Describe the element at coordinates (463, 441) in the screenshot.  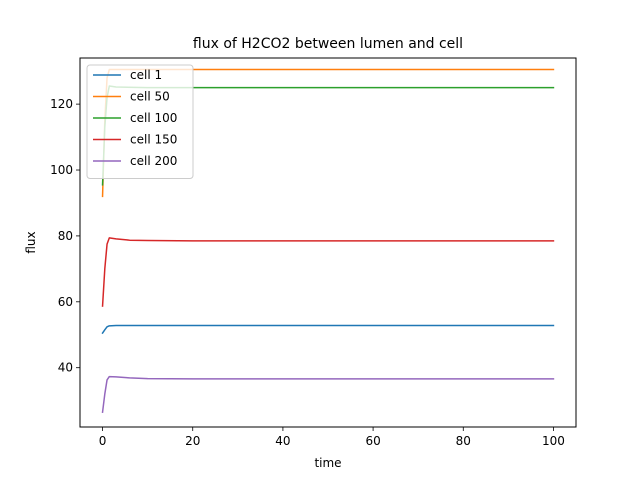
I see `x-tick-label: 80` at that location.